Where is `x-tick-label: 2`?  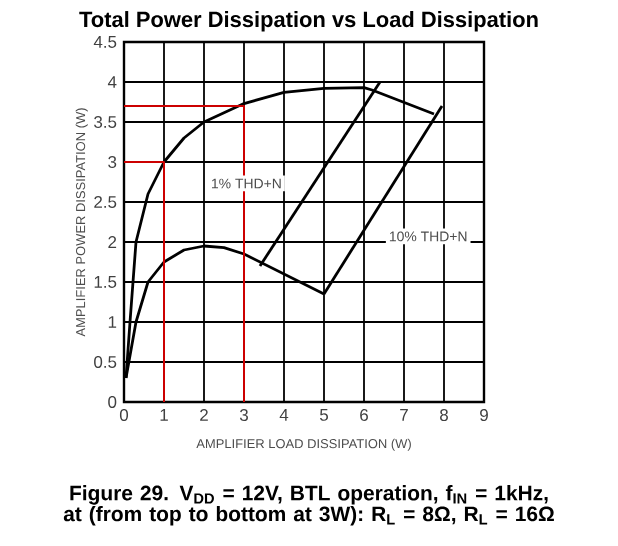 x-tick-label: 2 is located at coordinates (204, 415).